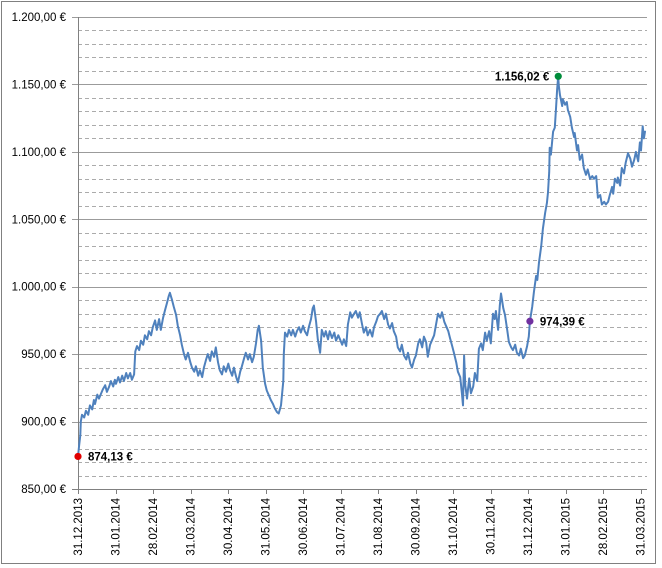 This screenshot has width=662, height=568. I want to click on y-tick-label: 1.000,00 €, so click(39, 288).